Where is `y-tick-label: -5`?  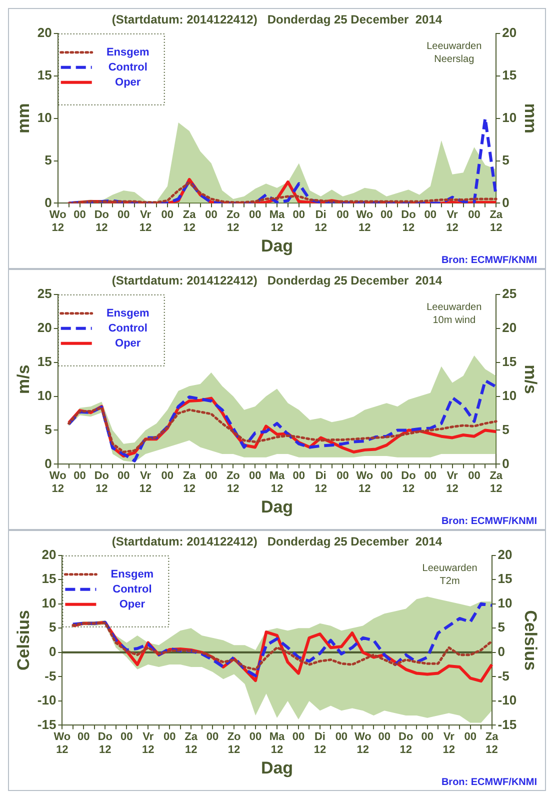
y-tick-label: -5 is located at coordinates (50, 676).